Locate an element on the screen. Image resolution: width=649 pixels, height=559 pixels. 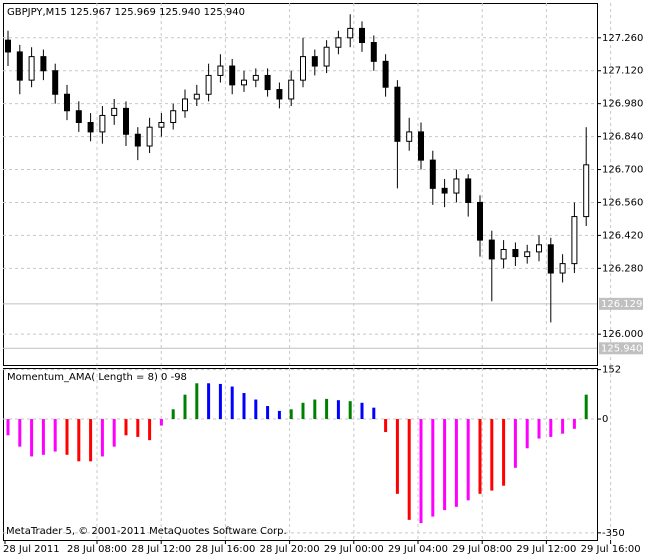
x-tick-label: 28 Jul 16:00 is located at coordinates (225, 549).